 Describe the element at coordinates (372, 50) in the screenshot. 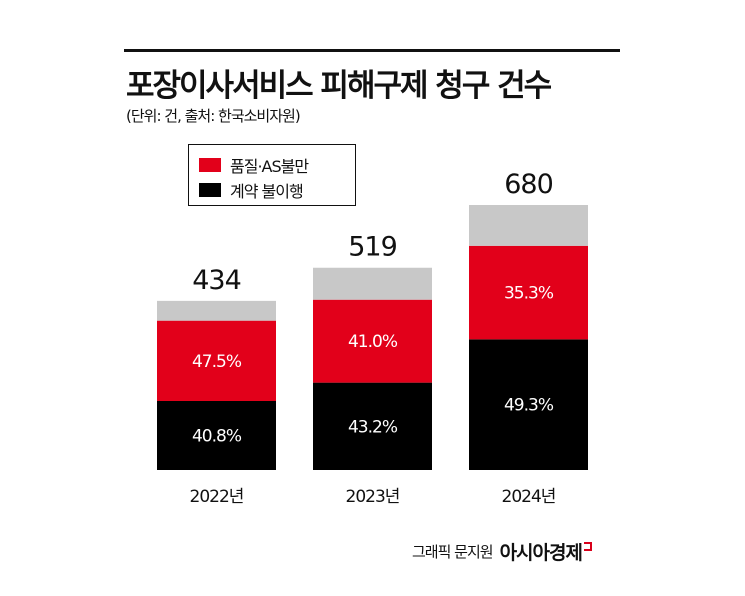

I see `top-rule` at that location.